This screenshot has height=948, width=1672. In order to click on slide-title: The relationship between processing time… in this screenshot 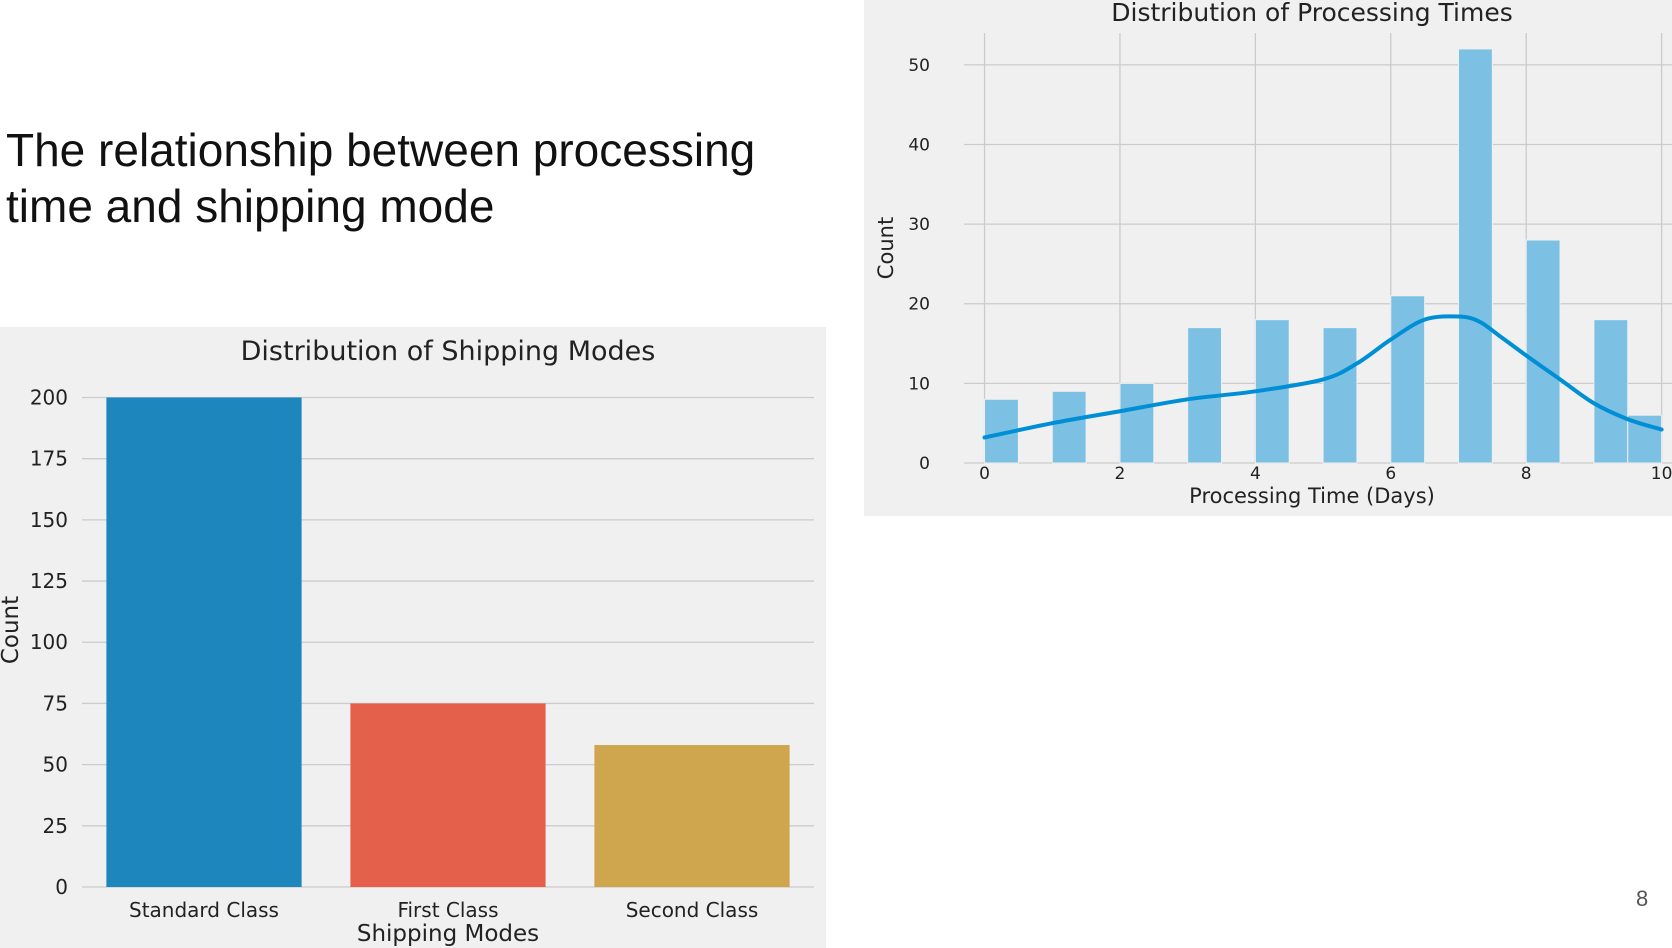, I will do `click(381, 178)`.